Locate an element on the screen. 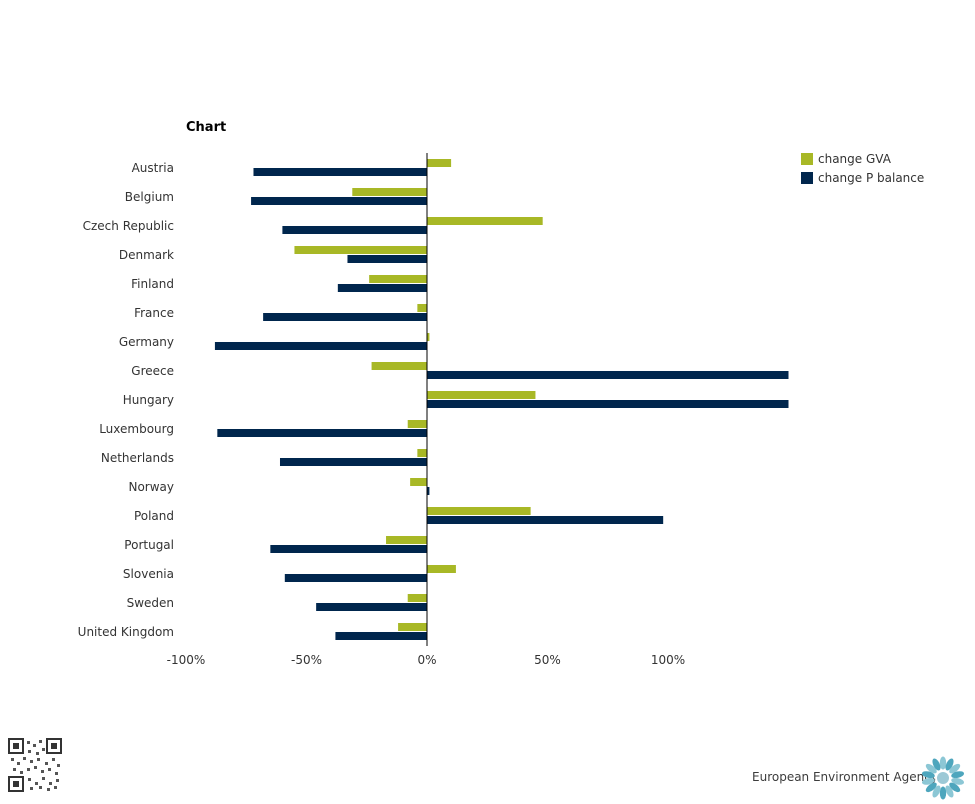  category-label: Luxembourg is located at coordinates (136, 429).